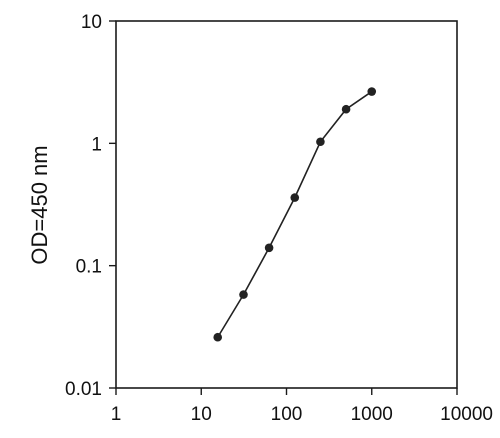  Describe the element at coordinates (39, 204) in the screenshot. I see `y-axis-title: OD=450 nm` at that location.